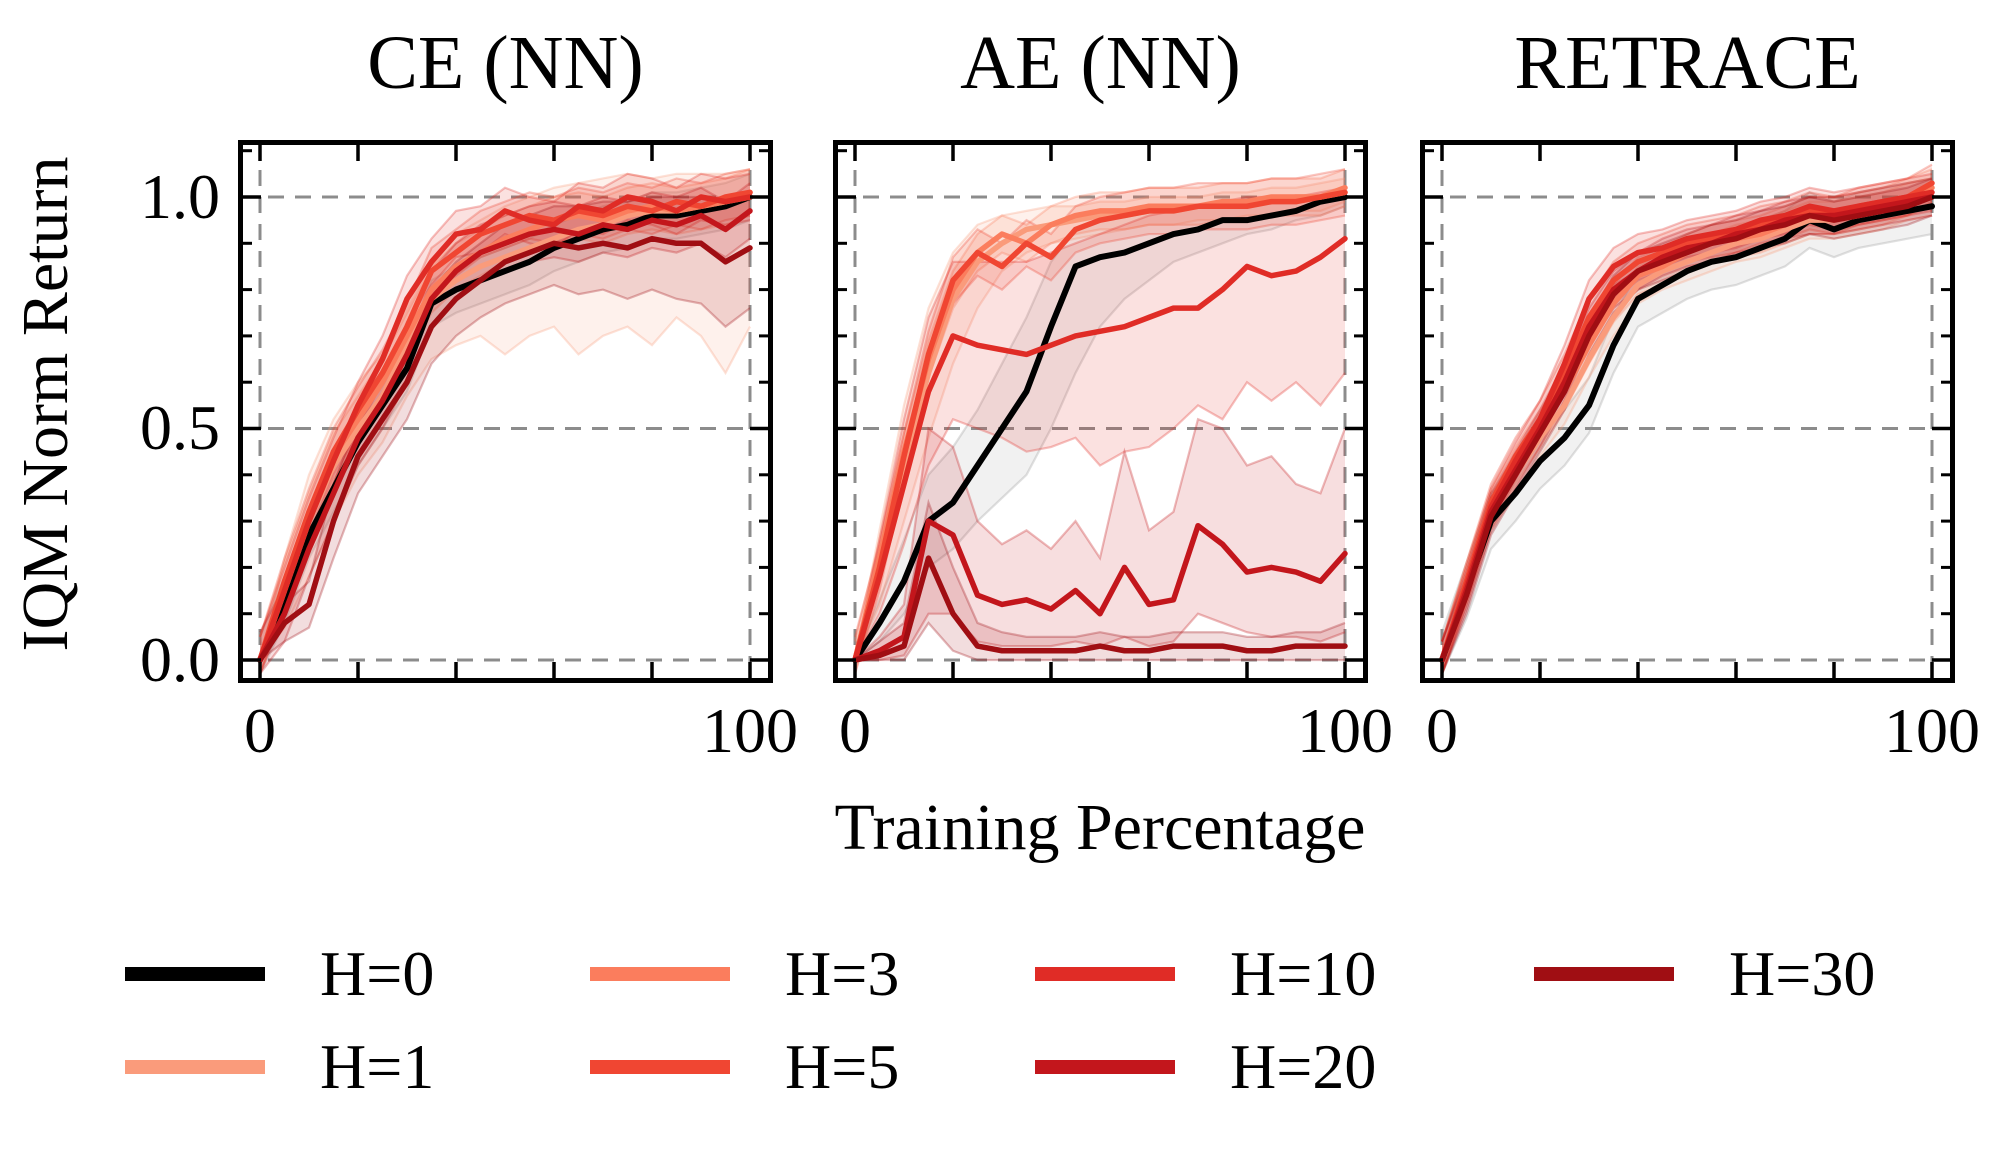 The height and width of the screenshot is (1167, 2013). I want to click on series-band-H=20, so click(1100, 539).